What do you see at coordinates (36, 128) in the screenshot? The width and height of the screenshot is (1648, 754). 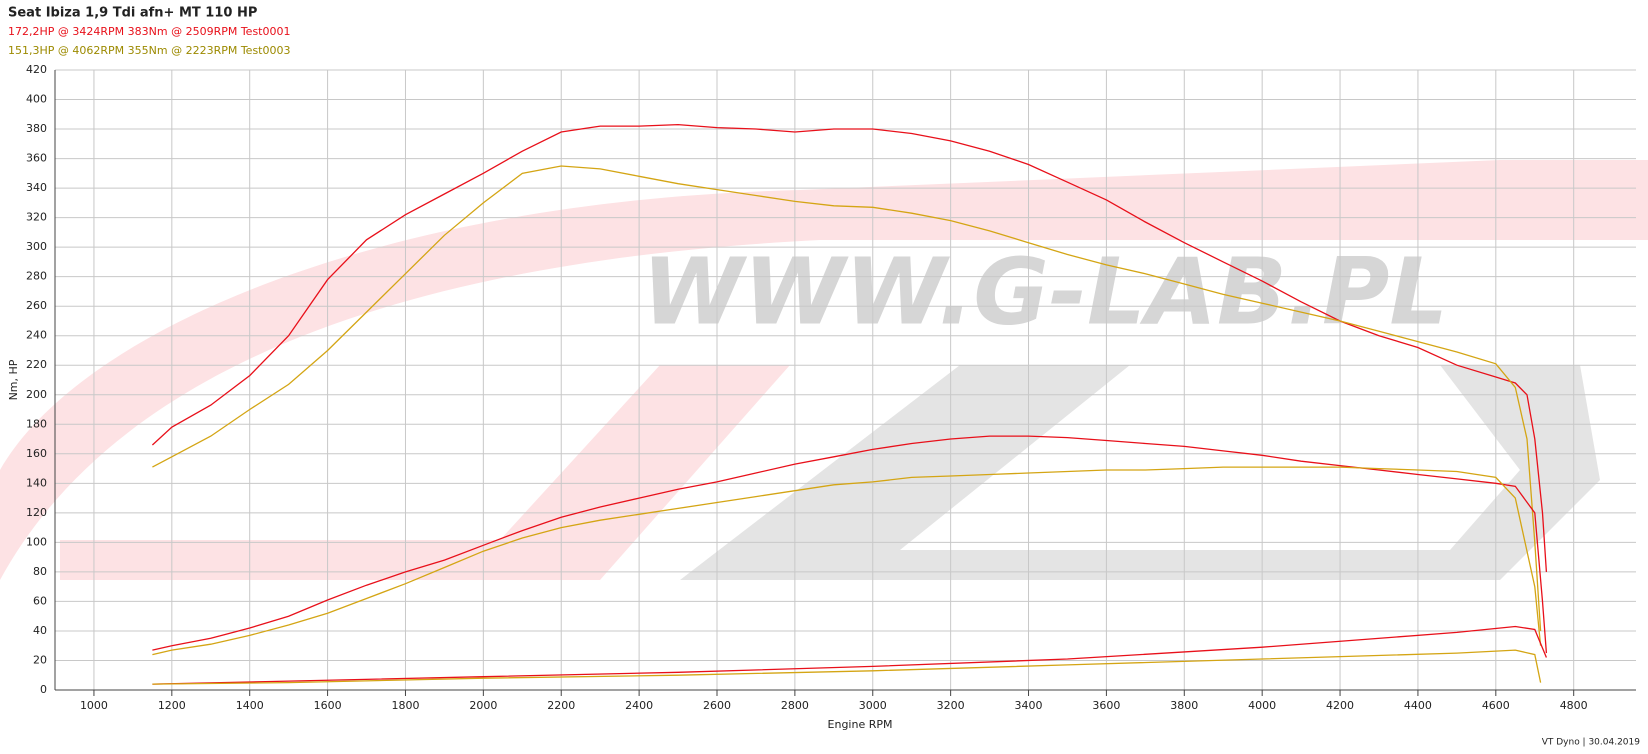 I see `y-tick-label: 380` at bounding box center [36, 128].